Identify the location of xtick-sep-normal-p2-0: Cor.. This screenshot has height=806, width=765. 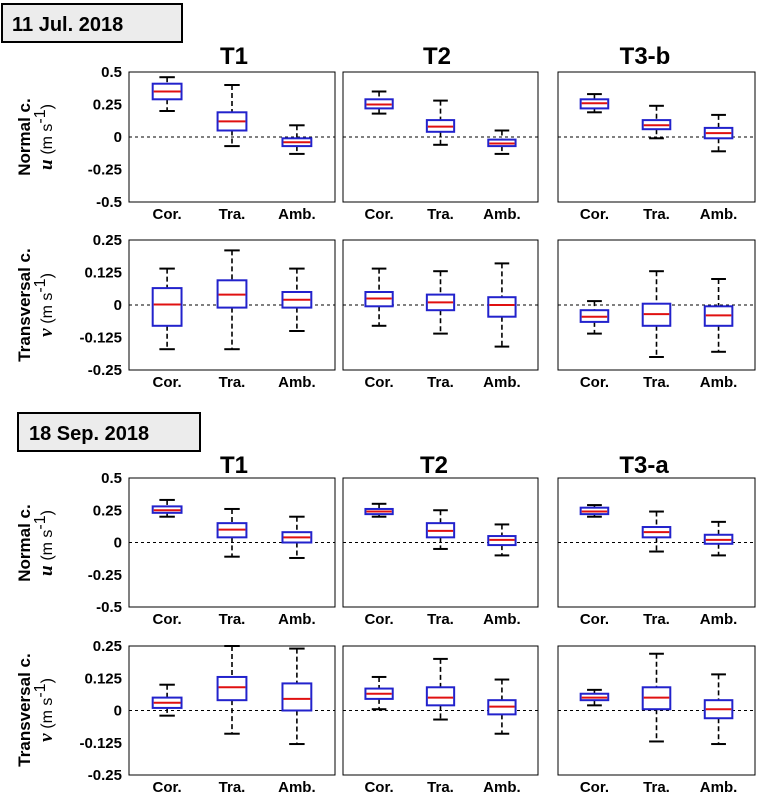
(378, 619).